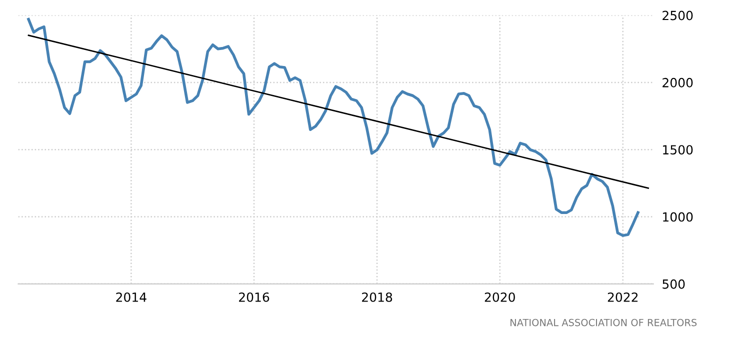 This screenshot has height=340, width=730. I want to click on x-tick-label: 2016, so click(254, 297).